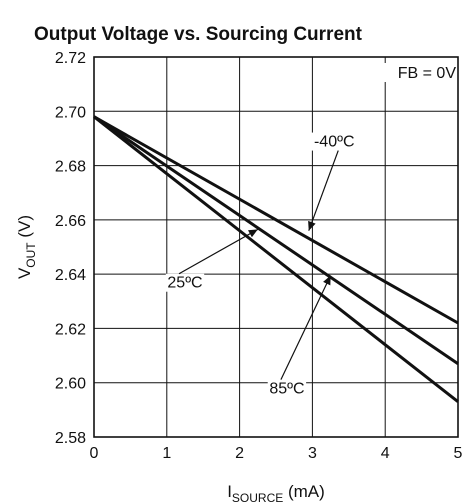 This screenshot has height=504, width=462. What do you see at coordinates (94, 453) in the screenshot?
I see `x-tick-label: 0` at bounding box center [94, 453].